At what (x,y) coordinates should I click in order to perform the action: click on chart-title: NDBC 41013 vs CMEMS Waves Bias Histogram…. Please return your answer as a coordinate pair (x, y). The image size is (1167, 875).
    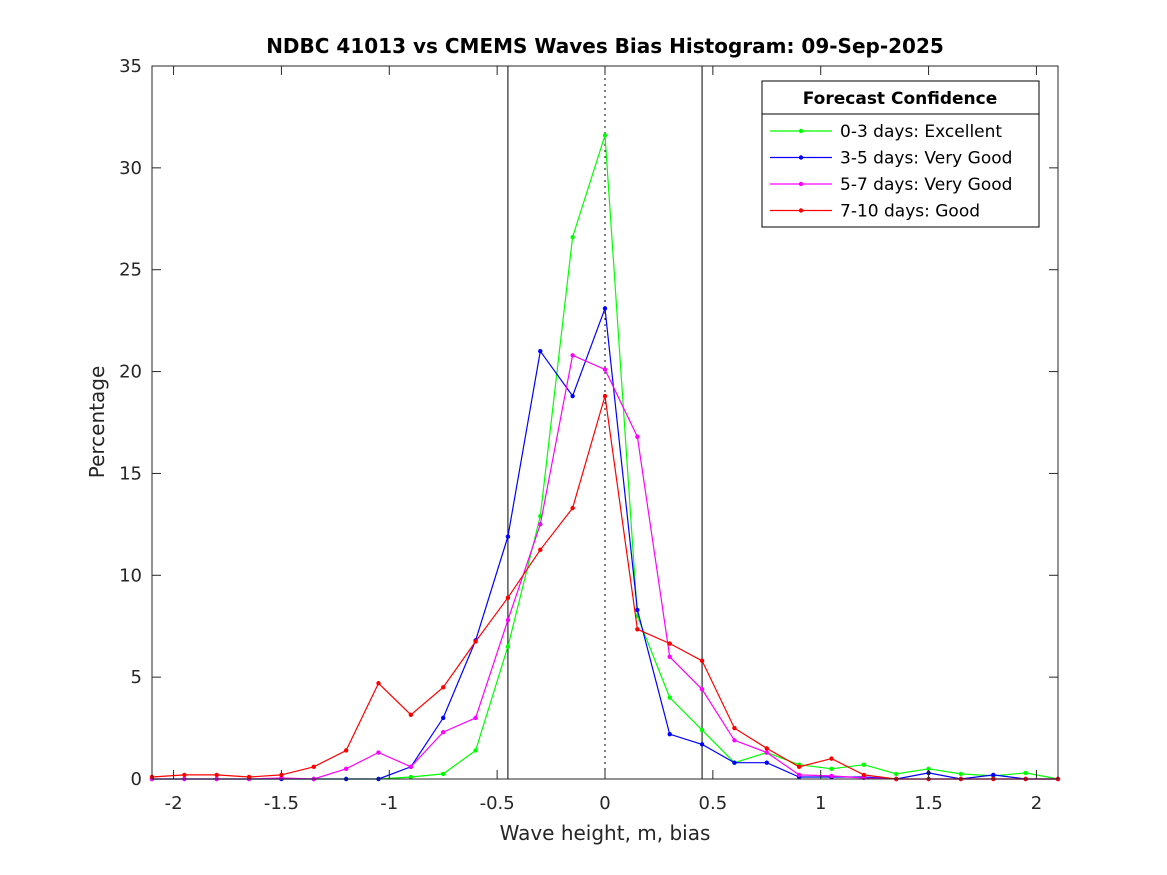
    Looking at the image, I should click on (605, 46).